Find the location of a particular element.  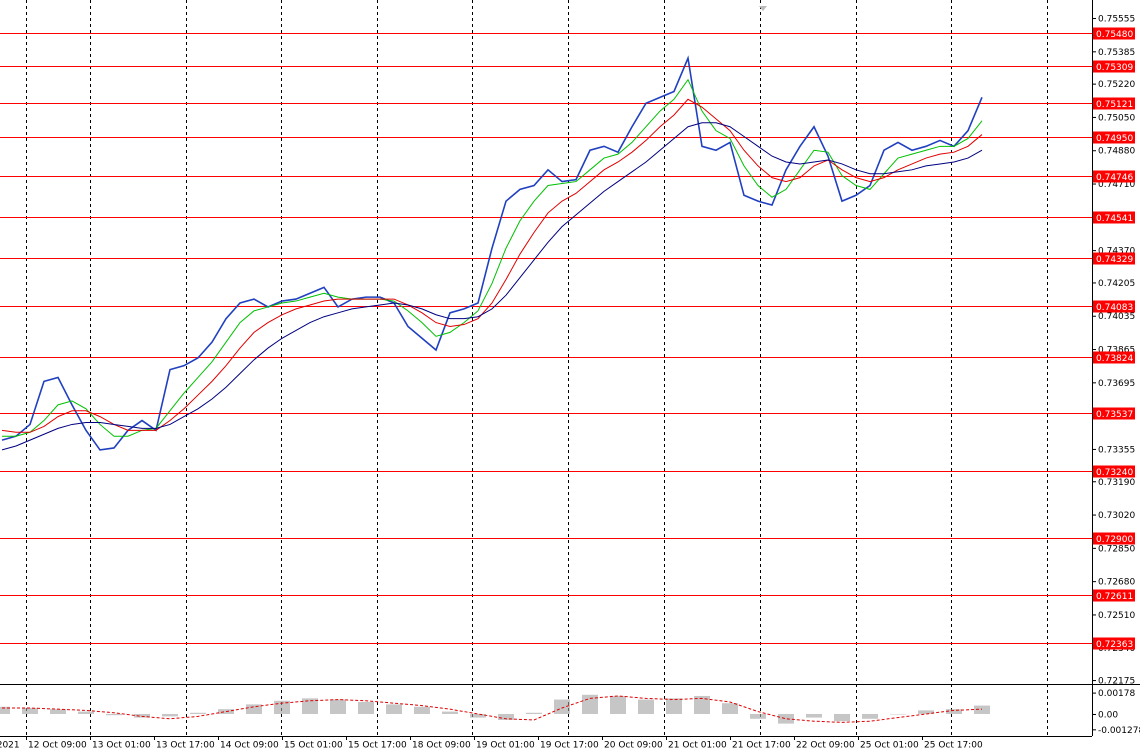

level-label: 0.73240 is located at coordinates (1114, 473).